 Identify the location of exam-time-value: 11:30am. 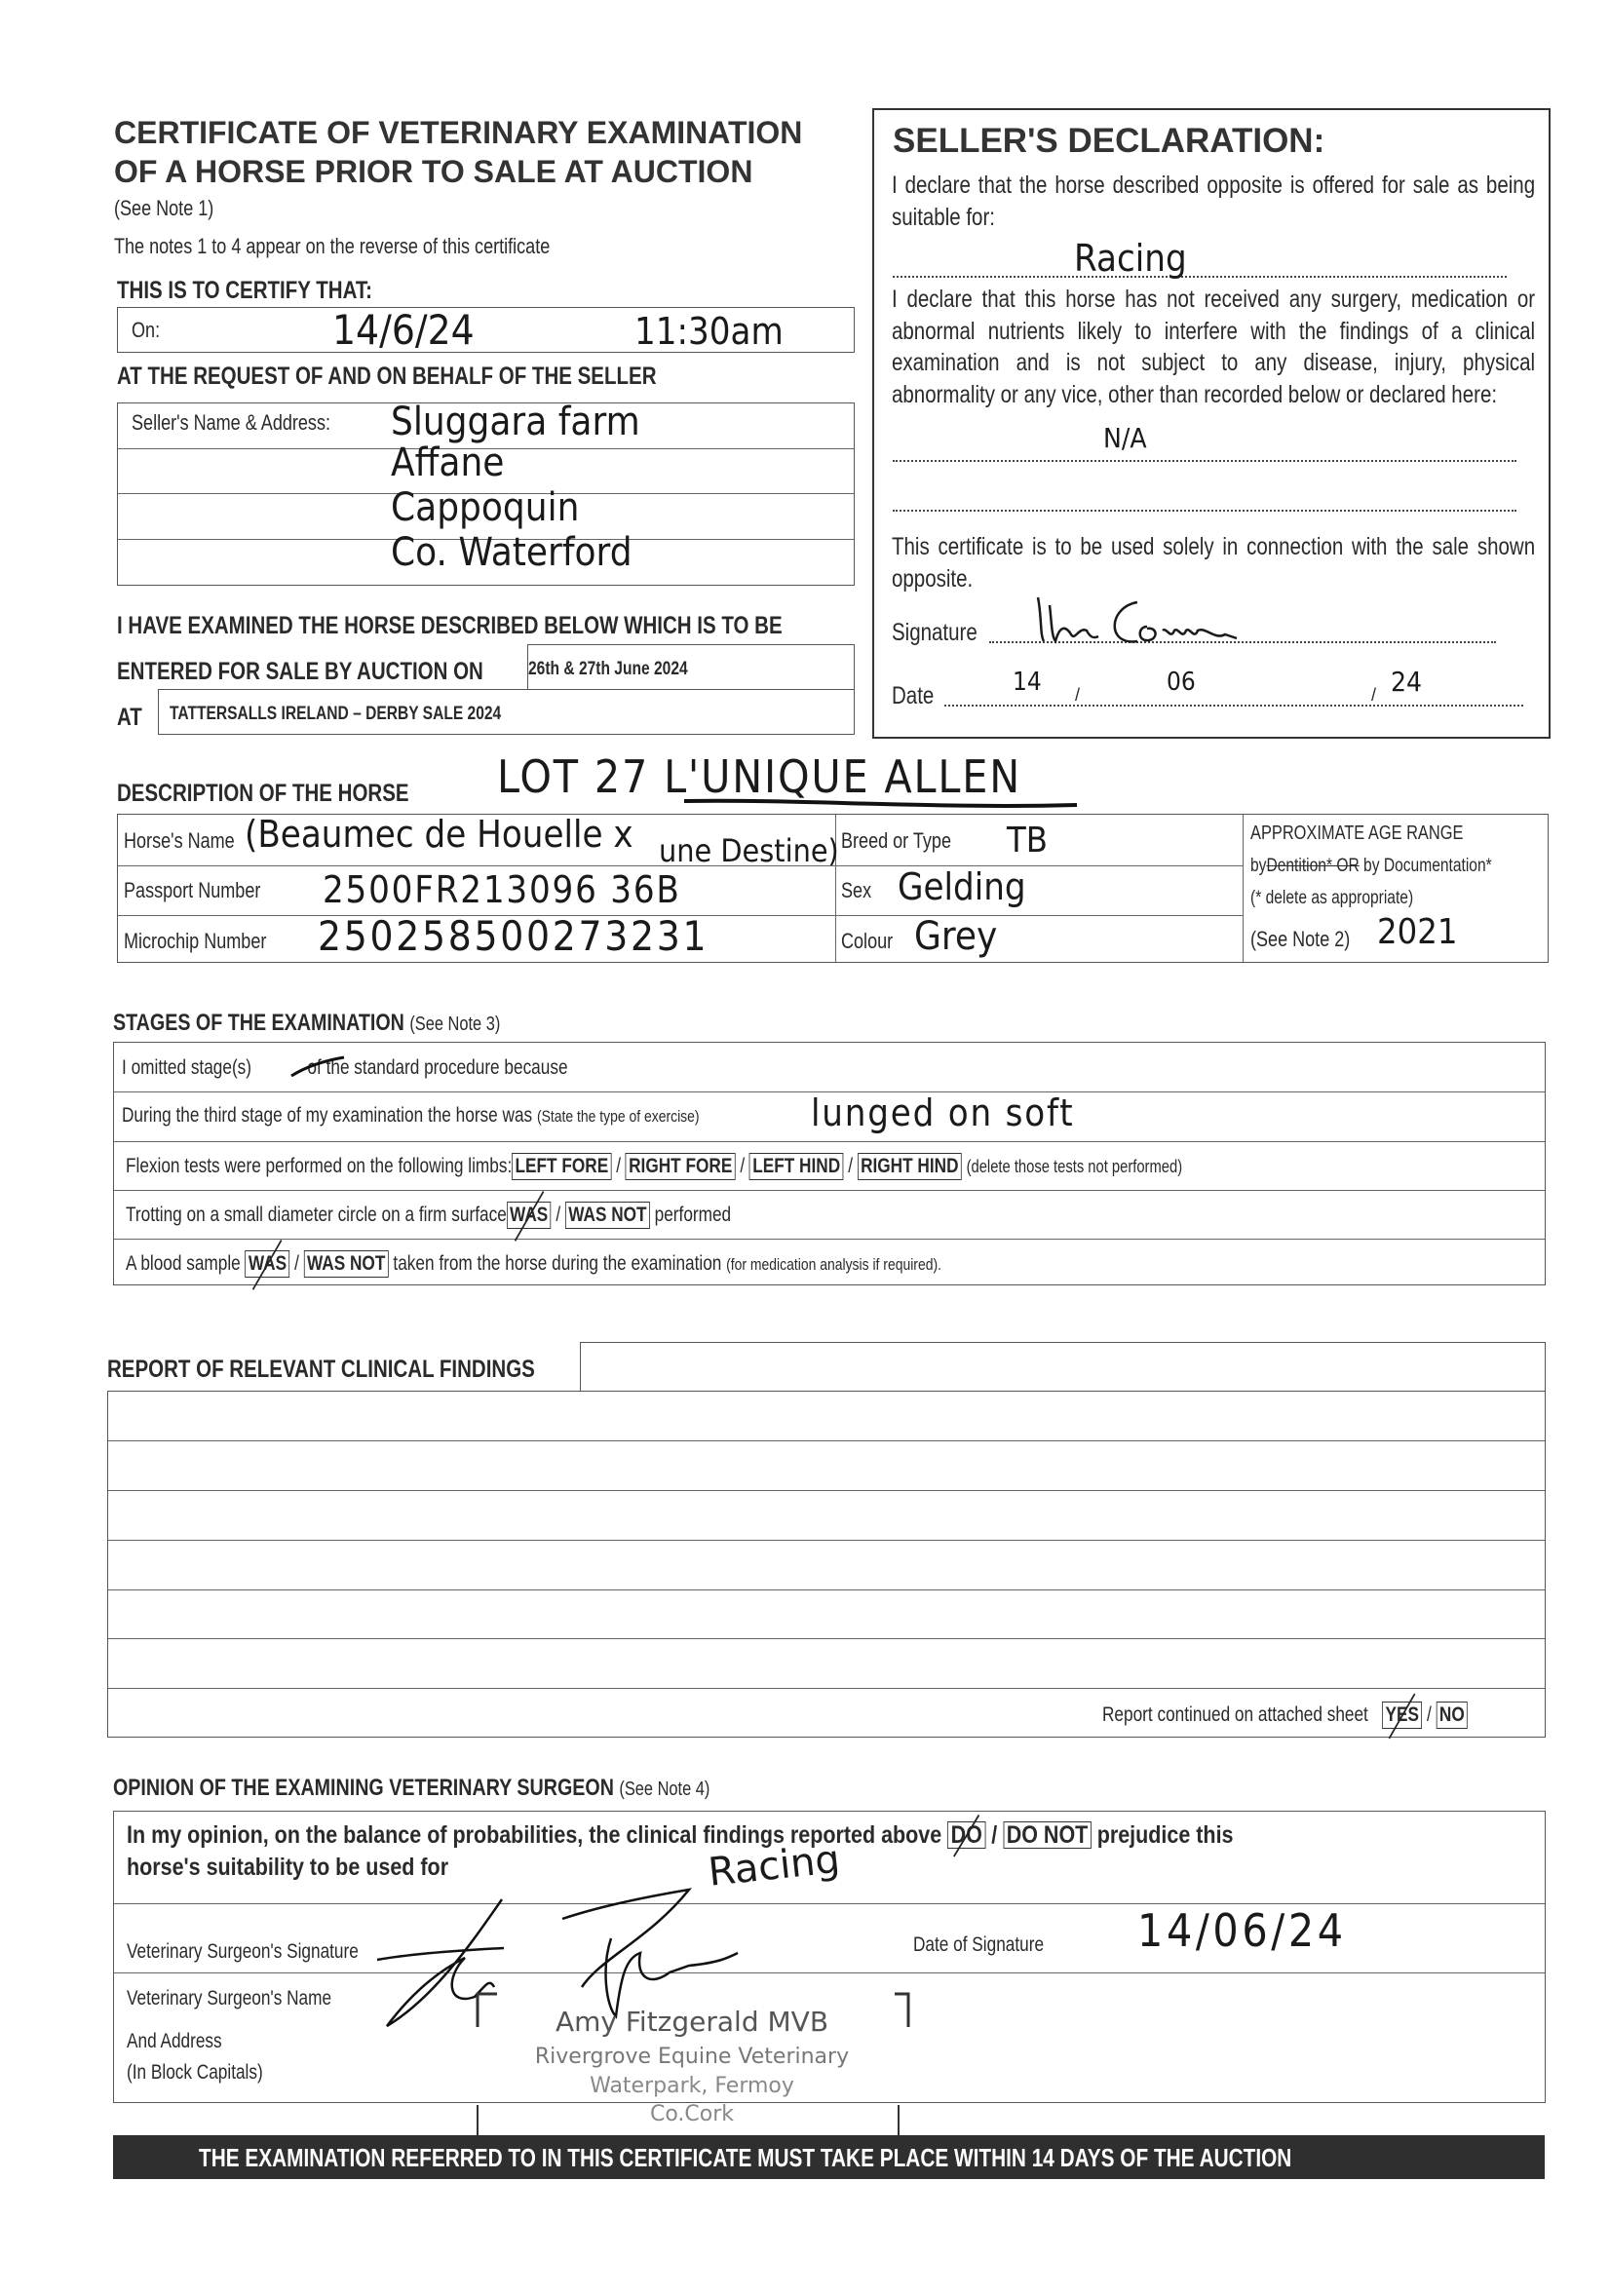
(709, 331).